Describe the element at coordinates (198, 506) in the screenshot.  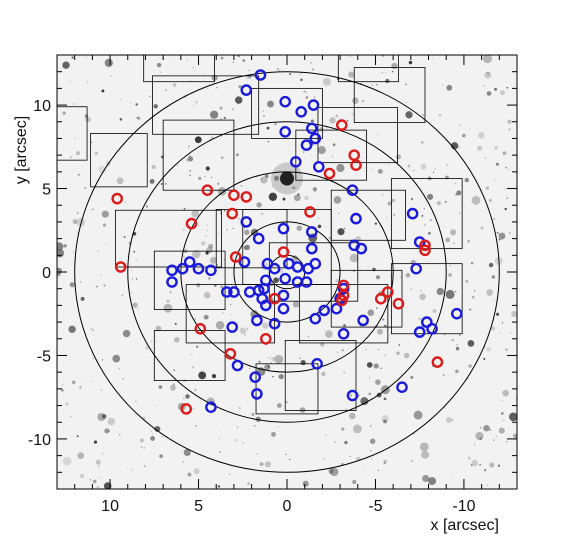
I see `x-tick-label: 5` at that location.